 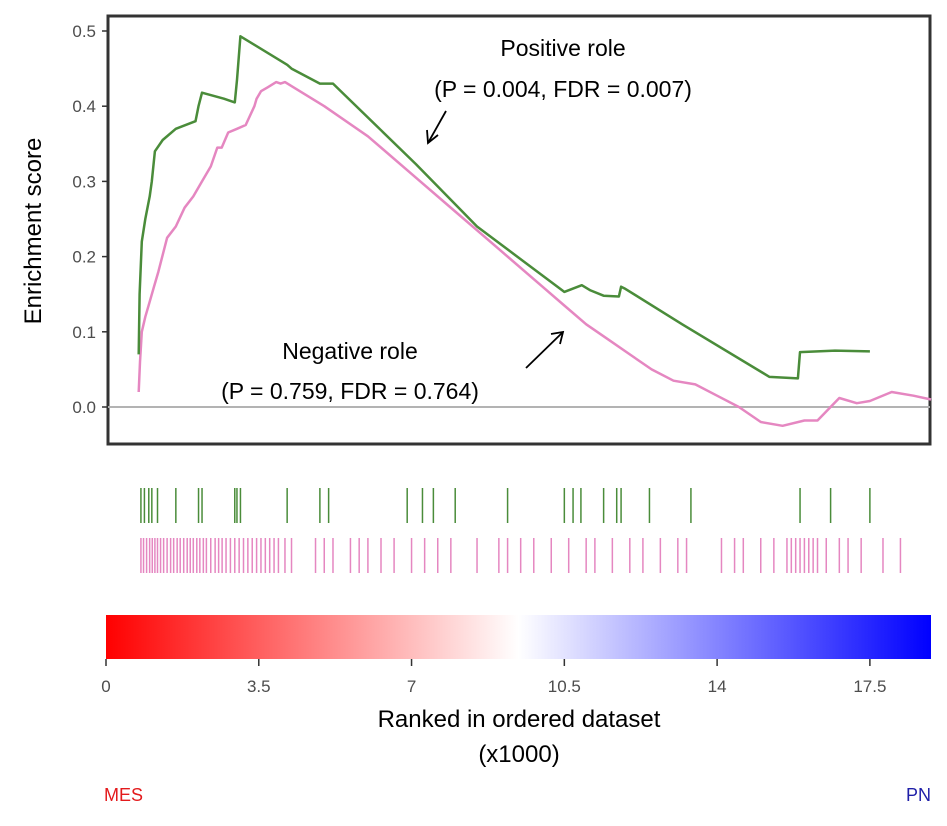 What do you see at coordinates (84, 106) in the screenshot?
I see `y-tick-label: 0.4` at bounding box center [84, 106].